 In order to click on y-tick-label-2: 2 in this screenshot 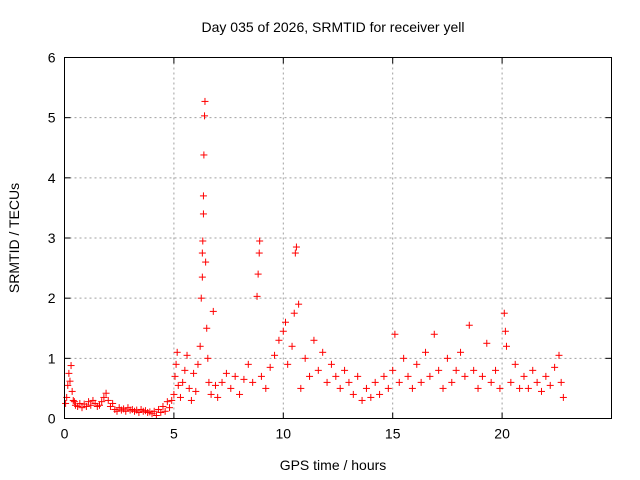, I will do `click(52, 298)`.